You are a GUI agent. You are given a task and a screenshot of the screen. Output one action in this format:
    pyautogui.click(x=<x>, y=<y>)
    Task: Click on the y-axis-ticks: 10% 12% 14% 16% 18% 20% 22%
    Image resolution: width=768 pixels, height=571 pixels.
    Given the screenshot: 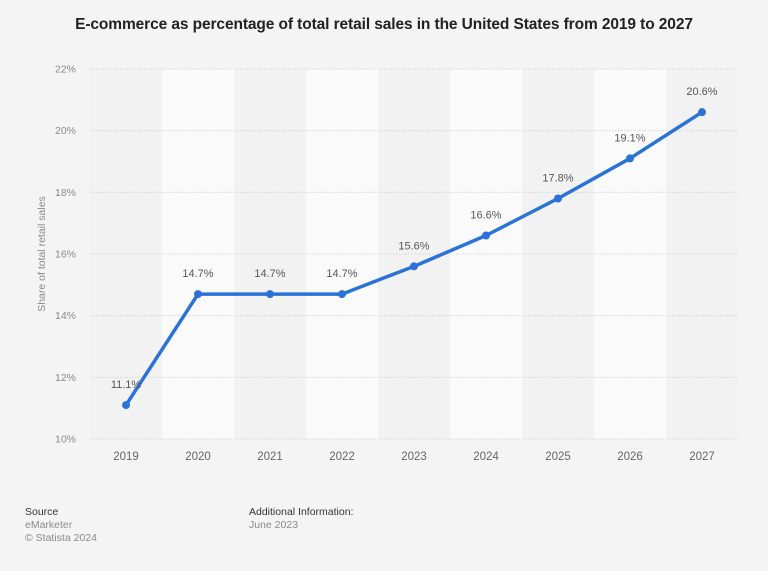 What is the action you would take?
    pyautogui.click(x=65, y=255)
    